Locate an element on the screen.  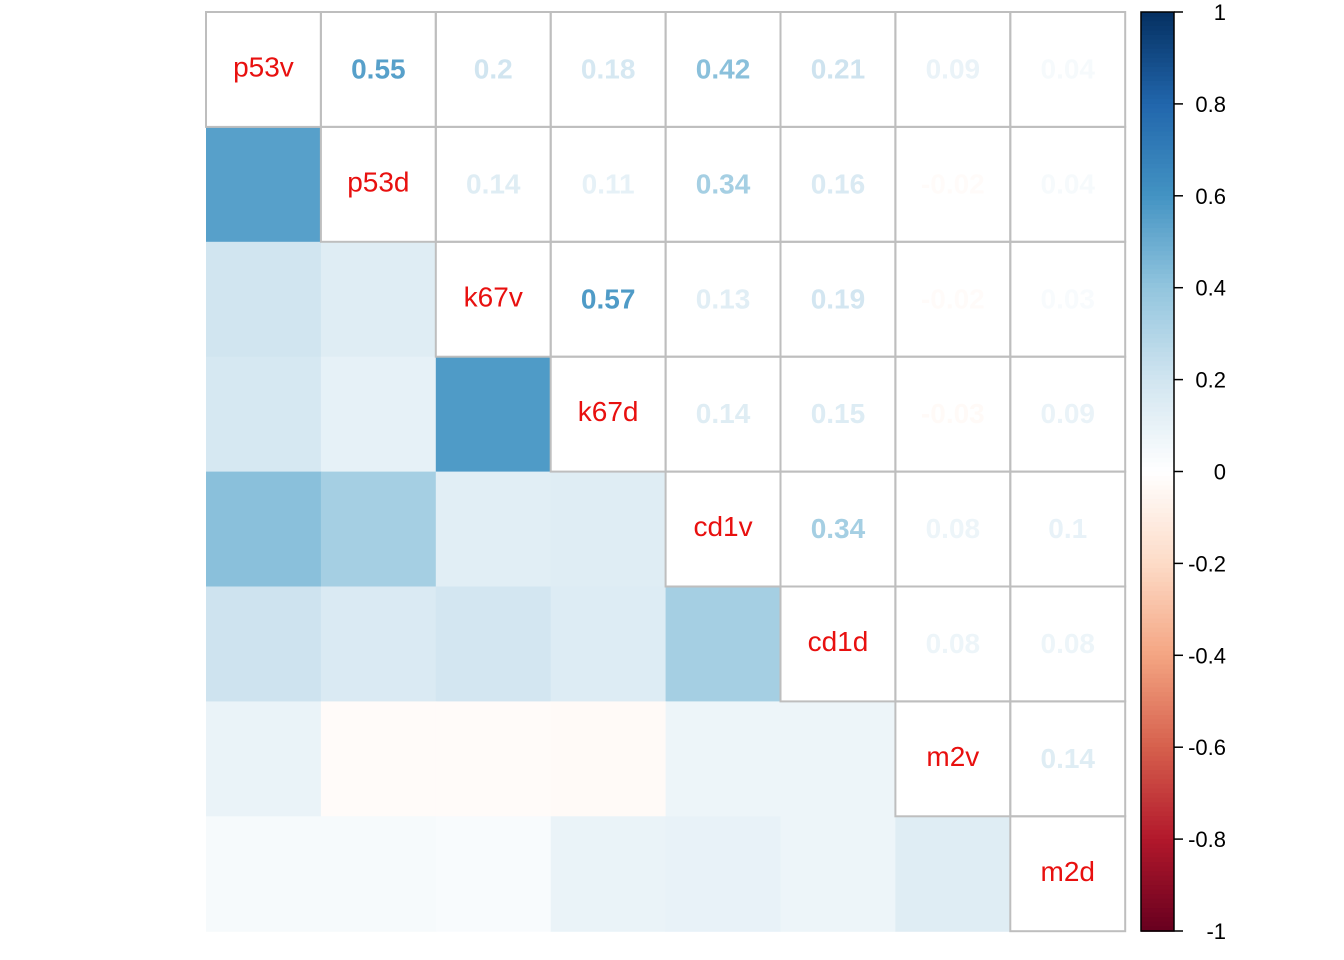
coefficient-p53v-p53d: 0.55 is located at coordinates (378, 68).